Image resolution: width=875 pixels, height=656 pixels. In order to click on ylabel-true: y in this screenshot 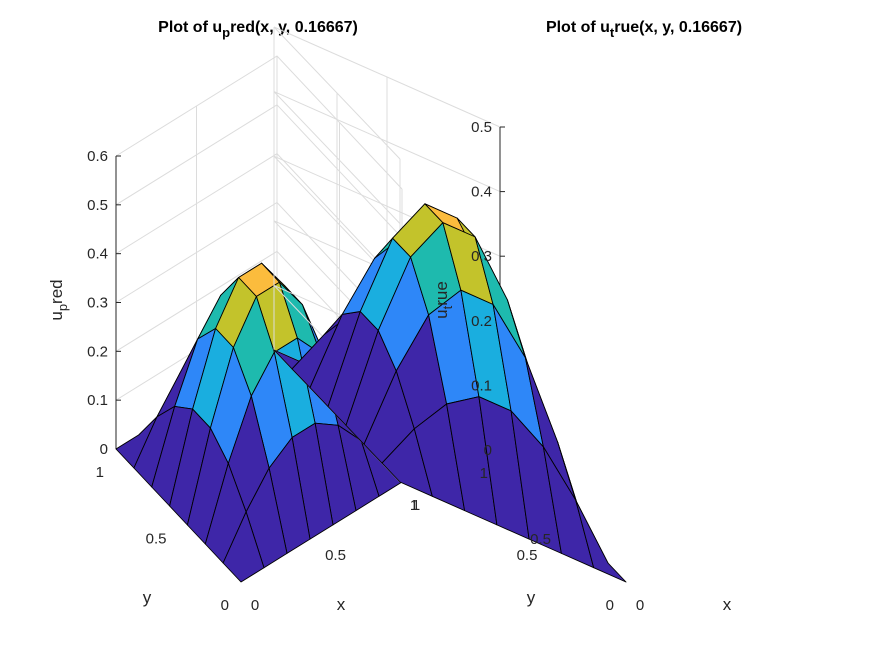, I will do `click(531, 597)`.